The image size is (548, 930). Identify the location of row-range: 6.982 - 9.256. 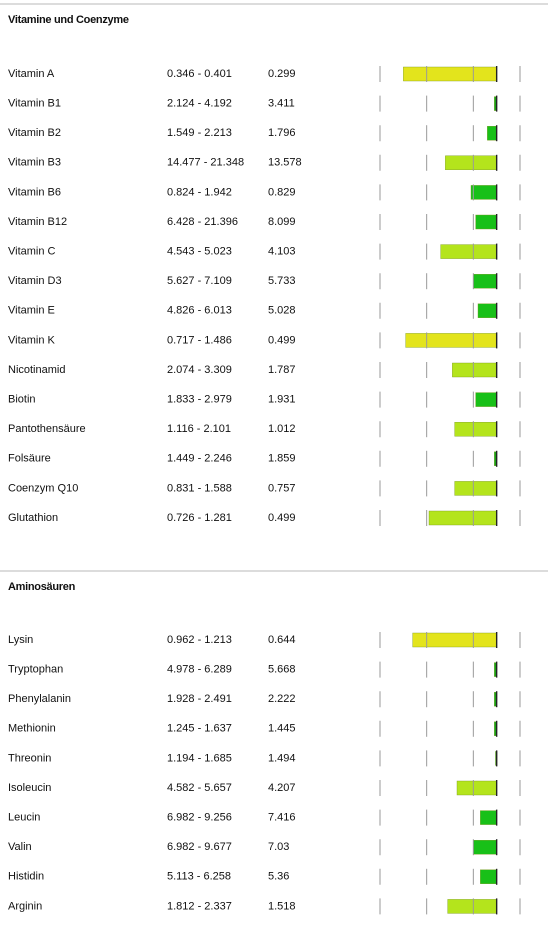
(199, 818).